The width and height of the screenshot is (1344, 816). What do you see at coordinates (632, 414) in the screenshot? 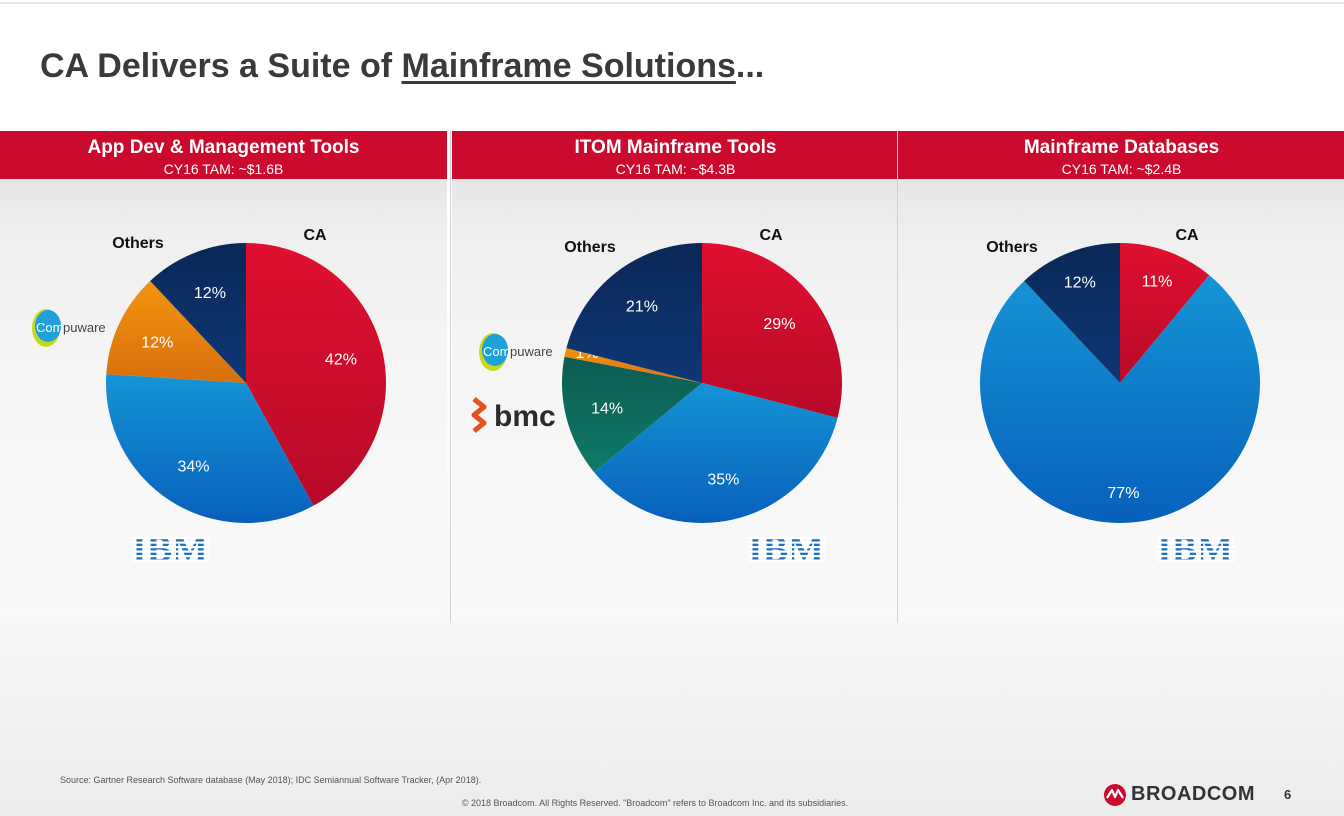
I see `pie-slice-bmc` at bounding box center [632, 414].